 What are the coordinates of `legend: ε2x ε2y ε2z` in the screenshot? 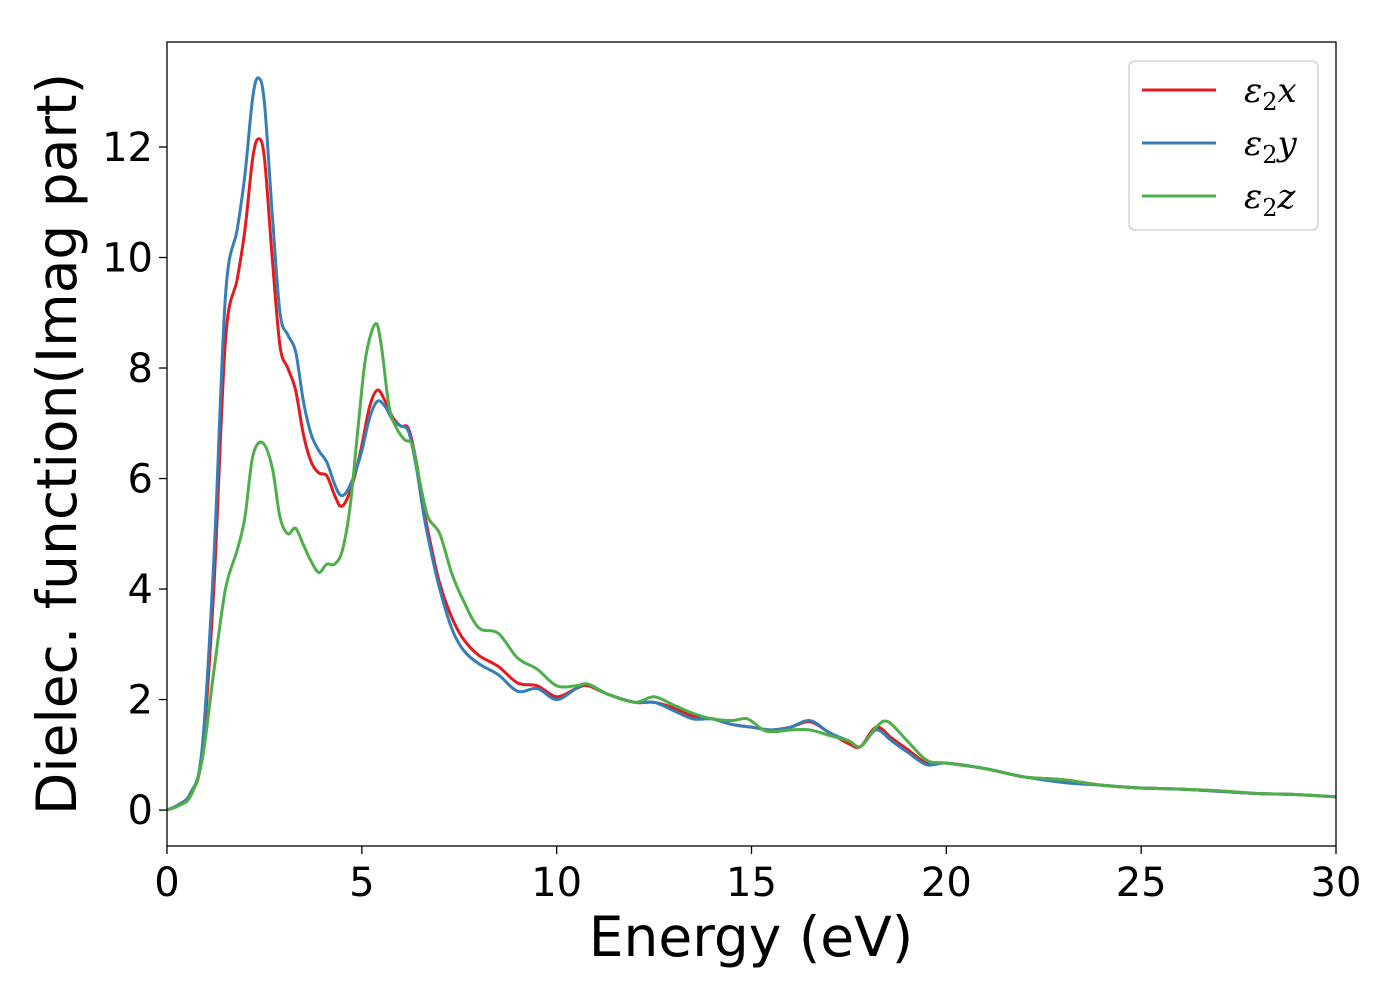 It's located at (1223, 145).